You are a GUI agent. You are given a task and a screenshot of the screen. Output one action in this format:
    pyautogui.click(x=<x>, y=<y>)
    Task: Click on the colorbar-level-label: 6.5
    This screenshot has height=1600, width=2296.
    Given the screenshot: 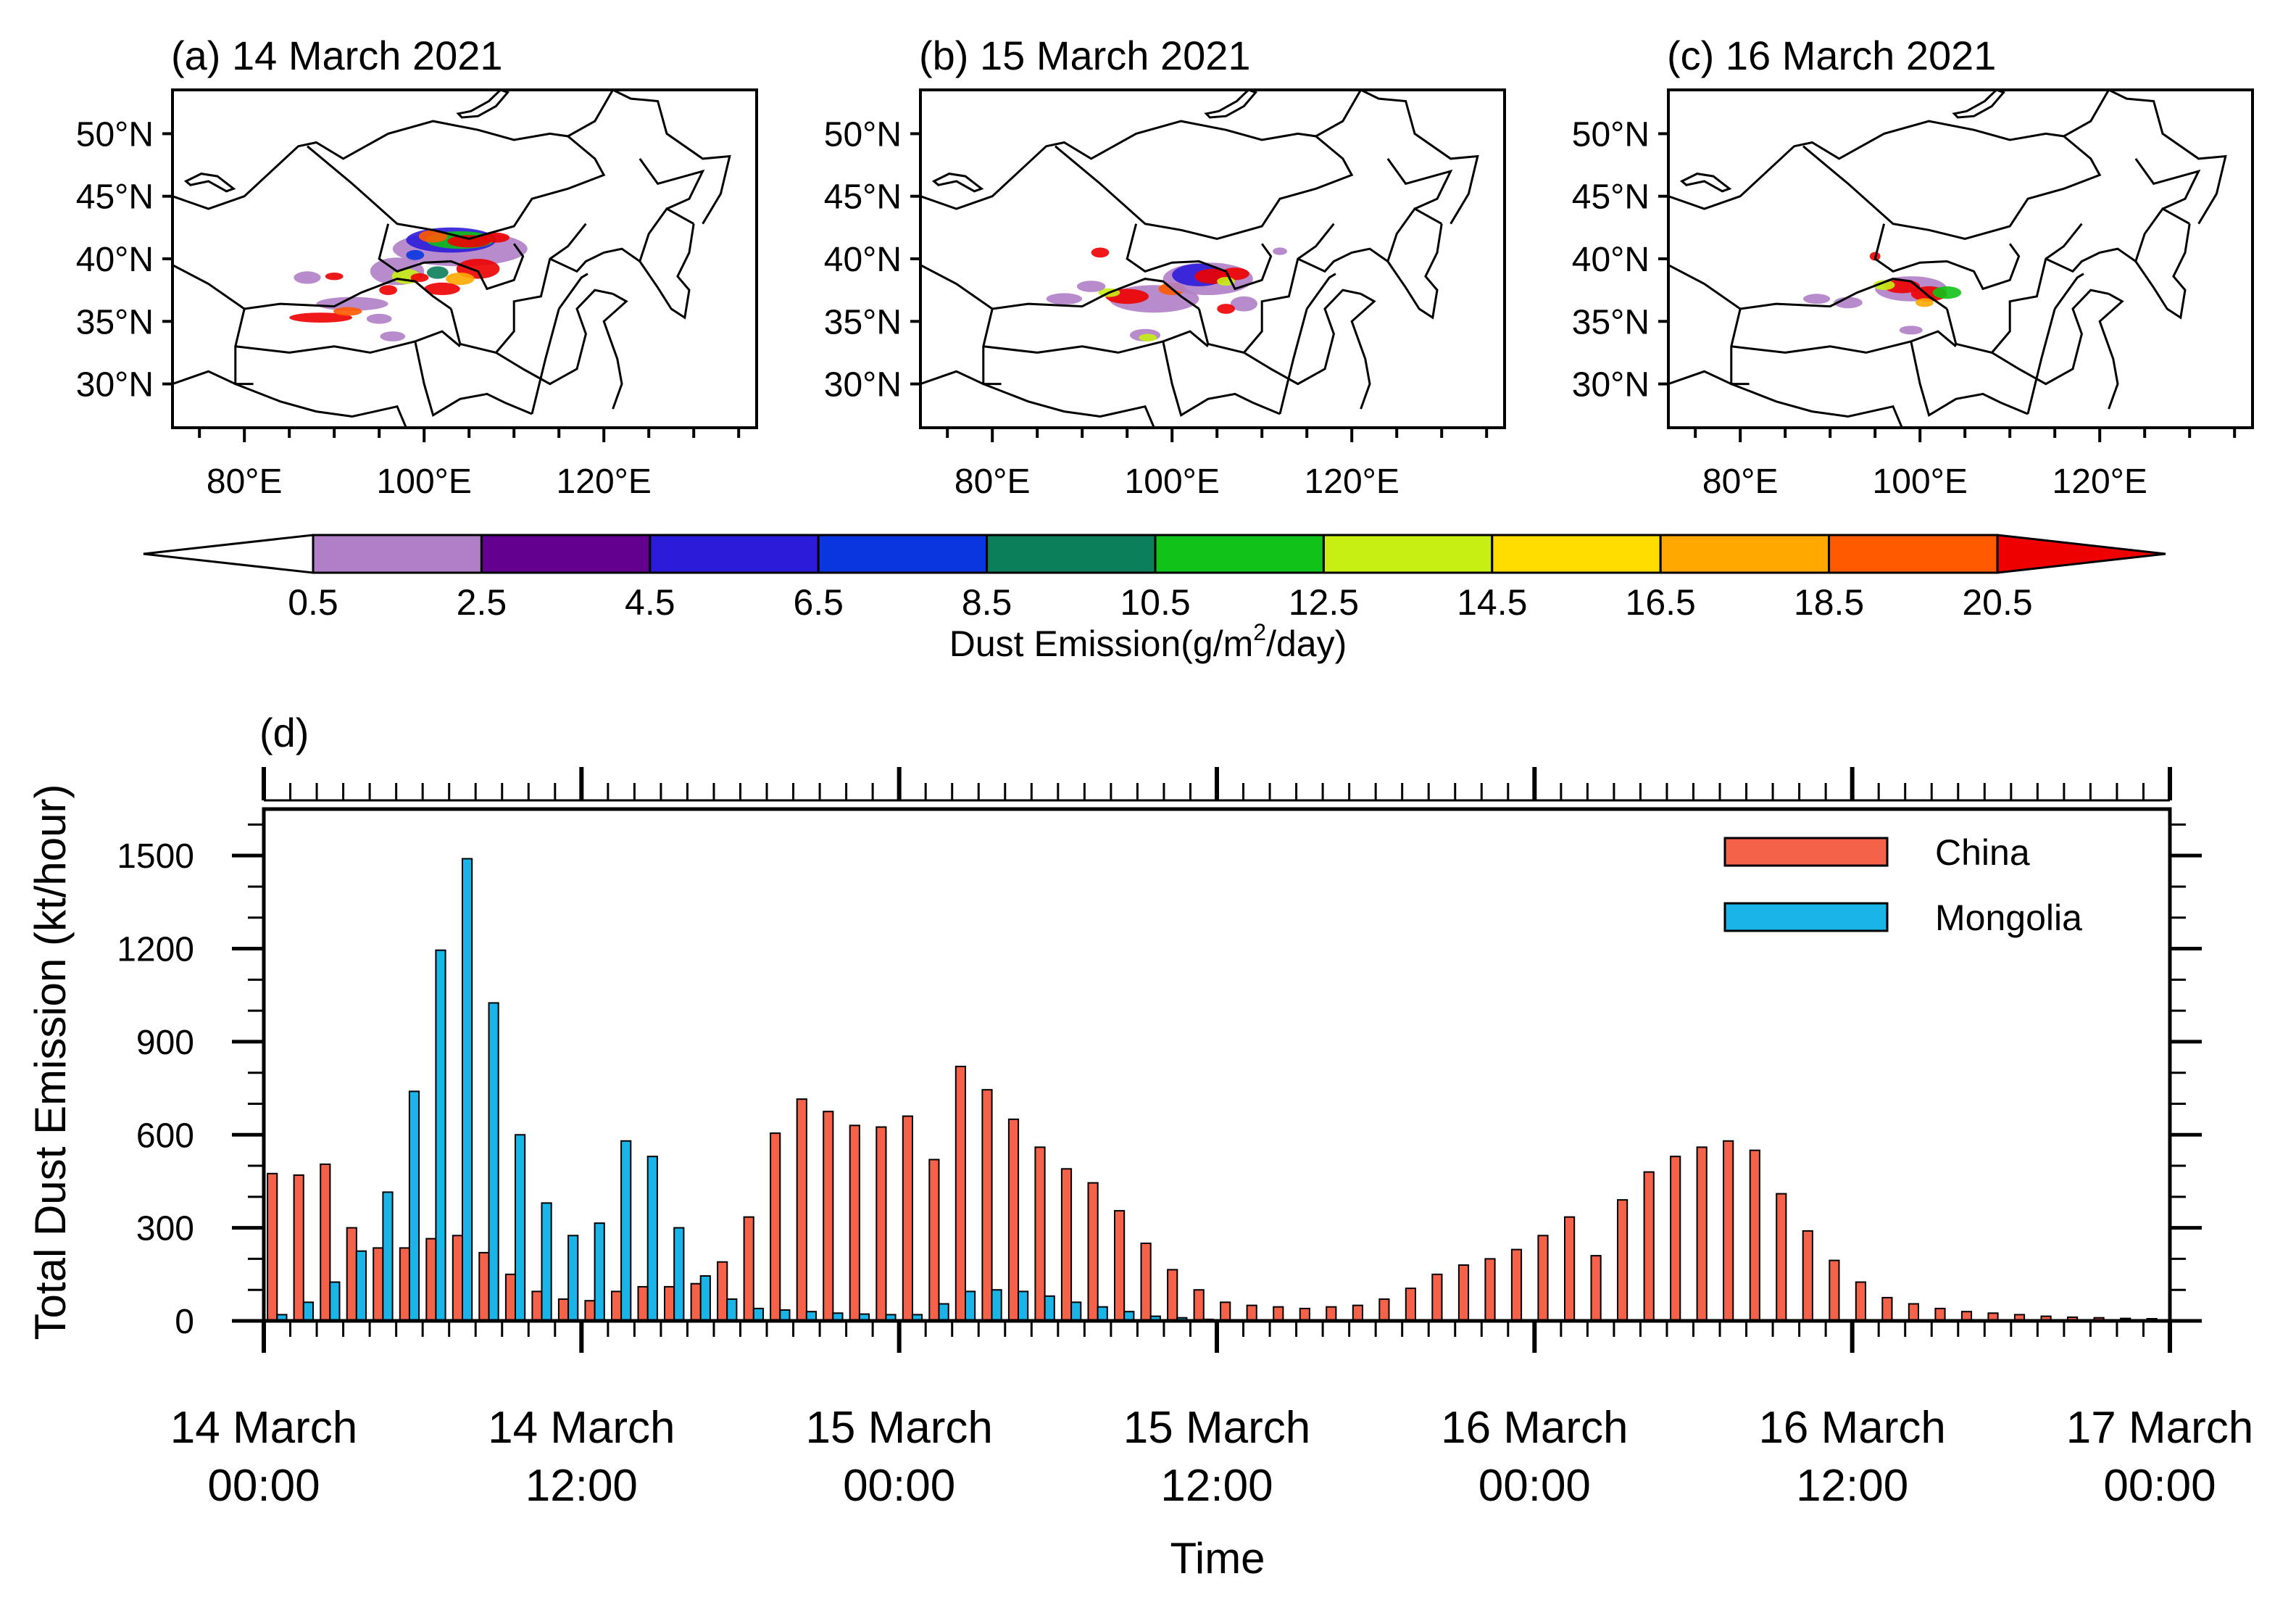 What is the action you would take?
    pyautogui.click(x=818, y=602)
    